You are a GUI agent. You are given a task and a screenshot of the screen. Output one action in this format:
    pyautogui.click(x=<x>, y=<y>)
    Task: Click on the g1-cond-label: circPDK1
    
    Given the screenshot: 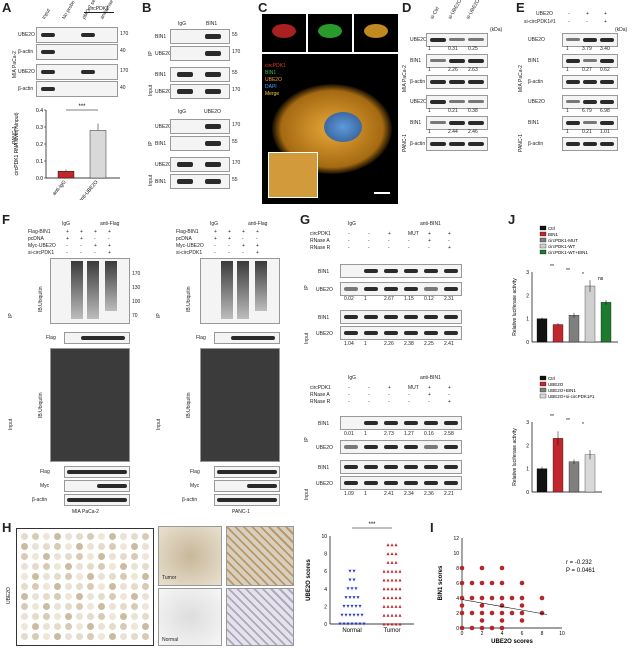 What is the action you would take?
    pyautogui.click(x=320, y=234)
    